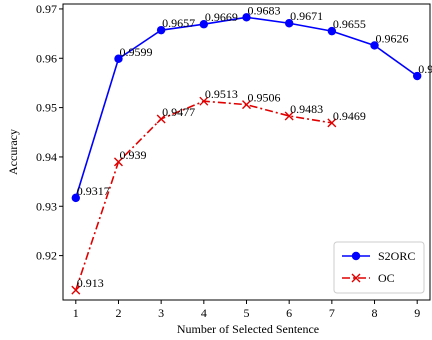  Describe the element at coordinates (178, 23) in the screenshot. I see `s2orc-data-label: 0.9657` at that location.